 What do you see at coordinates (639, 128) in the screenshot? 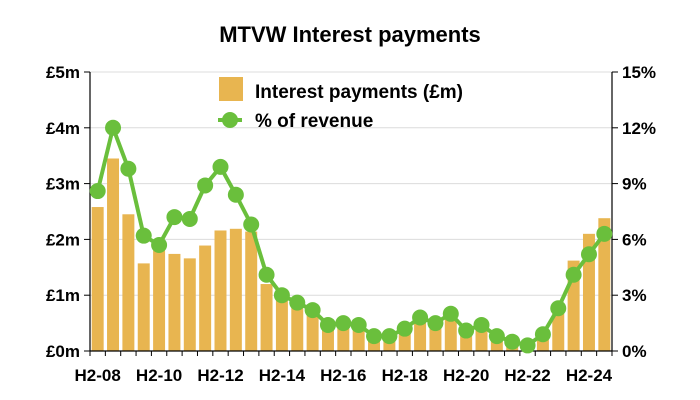
I see `right-axis-tick-label: 12%` at bounding box center [639, 128].